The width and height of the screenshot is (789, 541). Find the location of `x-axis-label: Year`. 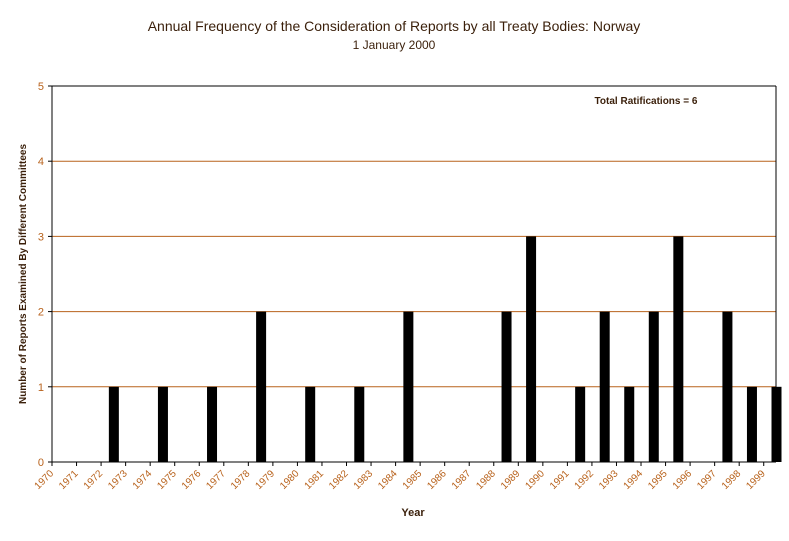

x-axis-label: Year is located at coordinates (413, 513).